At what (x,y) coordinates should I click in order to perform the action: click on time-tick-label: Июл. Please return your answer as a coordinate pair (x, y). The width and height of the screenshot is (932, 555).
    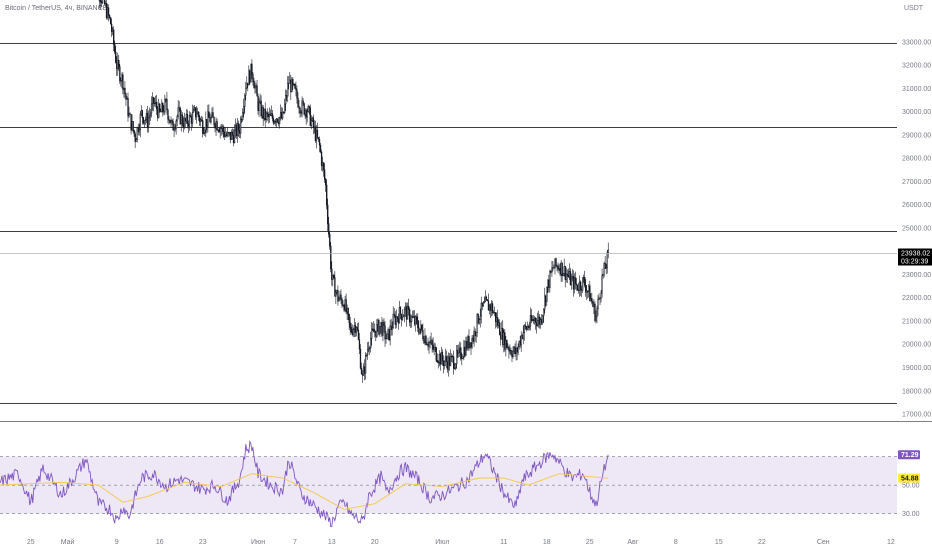
    Looking at the image, I should click on (442, 542).